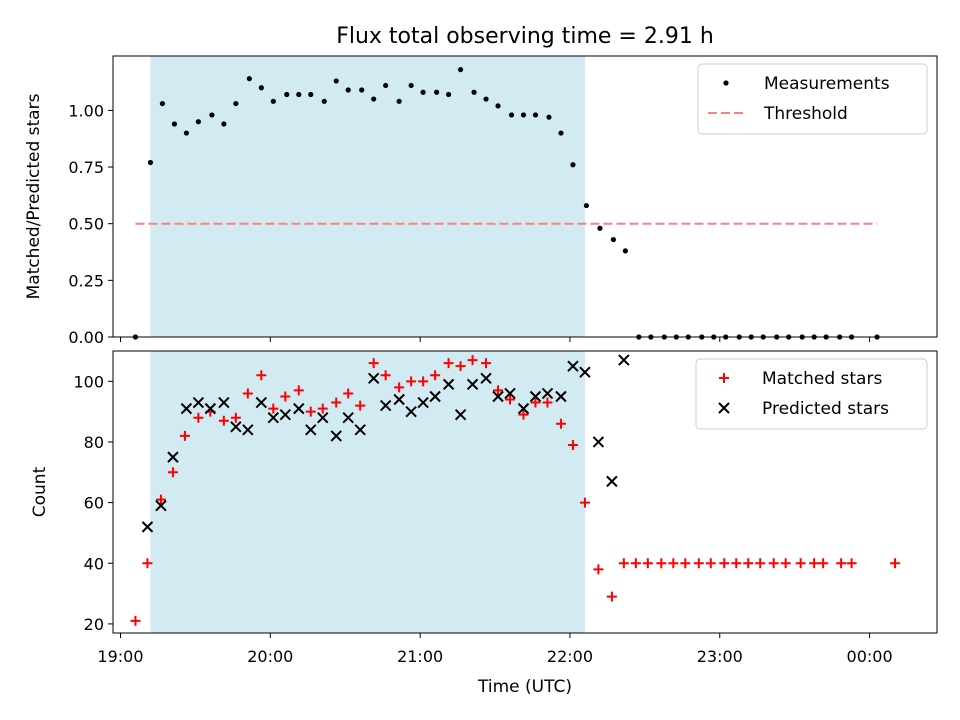 The width and height of the screenshot is (960, 720). Describe the element at coordinates (570, 656) in the screenshot. I see `x-tick-label: 22:00` at that location.